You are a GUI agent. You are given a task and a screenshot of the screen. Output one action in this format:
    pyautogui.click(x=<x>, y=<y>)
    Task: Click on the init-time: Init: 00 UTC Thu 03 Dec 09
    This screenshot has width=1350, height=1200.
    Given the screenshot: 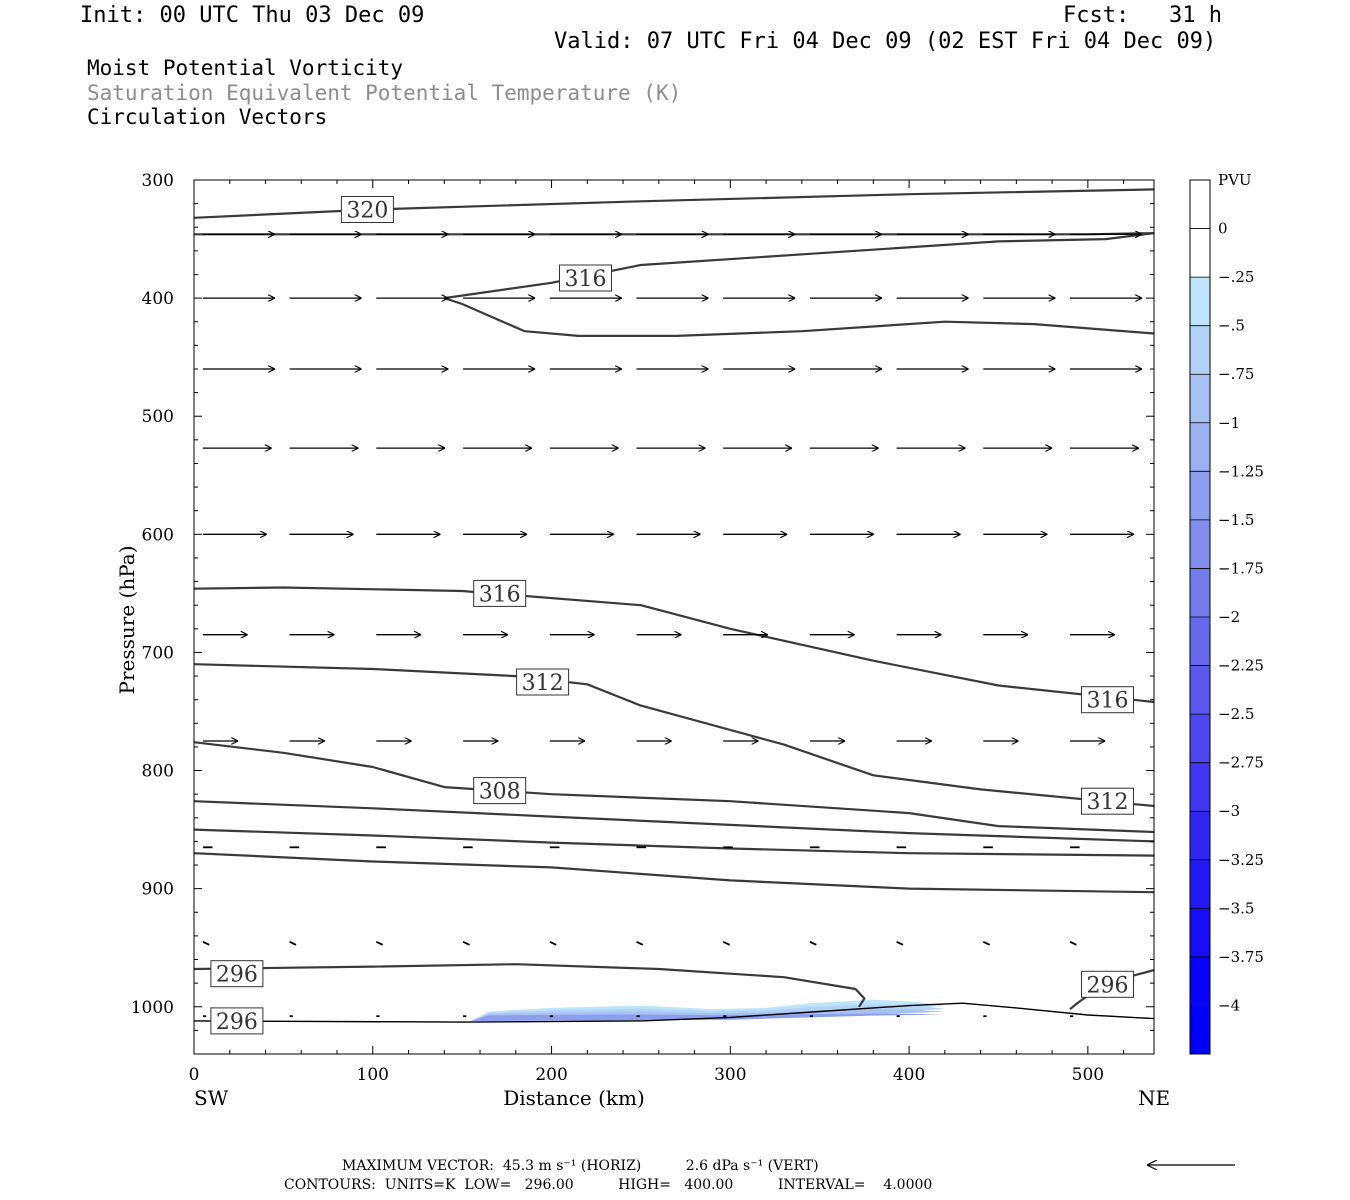 What is the action you would take?
    pyautogui.click(x=252, y=15)
    